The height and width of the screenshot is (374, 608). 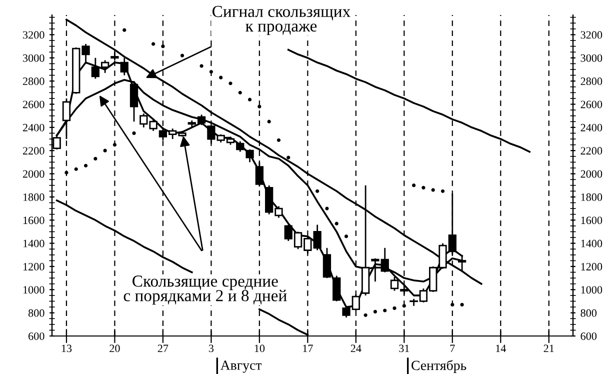 I want to click on x-tick-label: 20, so click(x=115, y=348).